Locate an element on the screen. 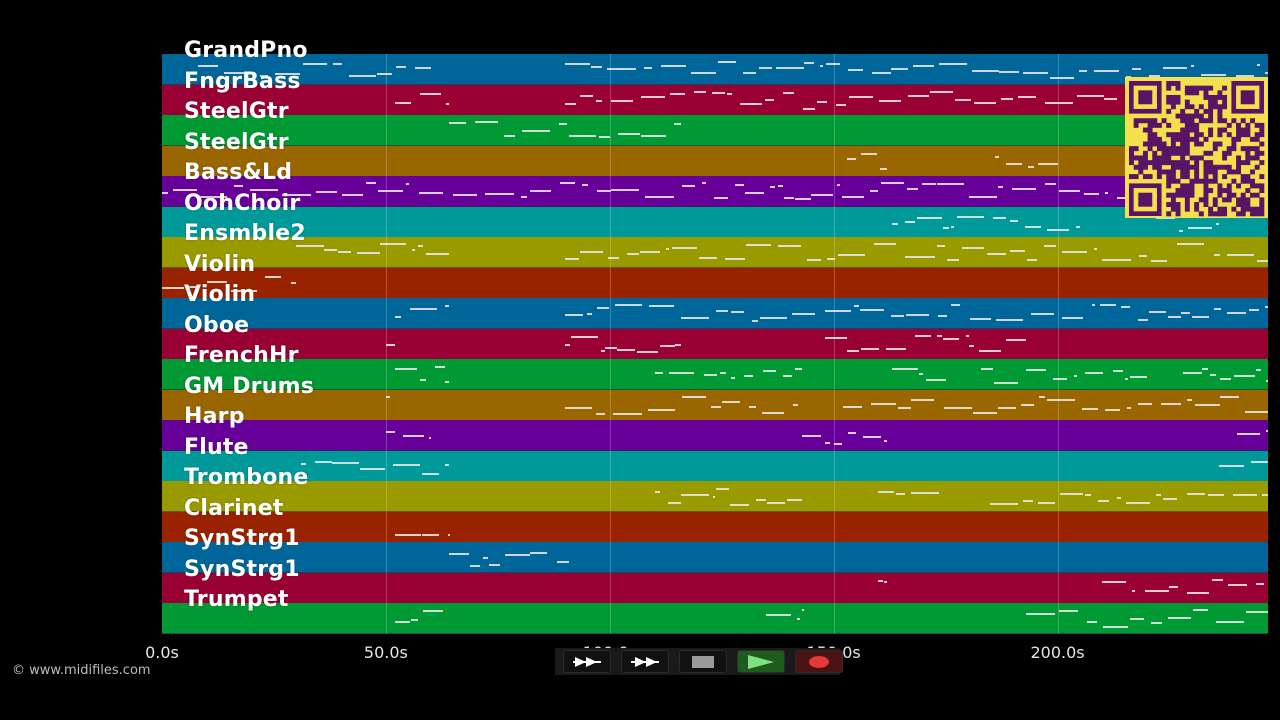 The height and width of the screenshot is (720, 1280). track-label: Oboe is located at coordinates (217, 325).